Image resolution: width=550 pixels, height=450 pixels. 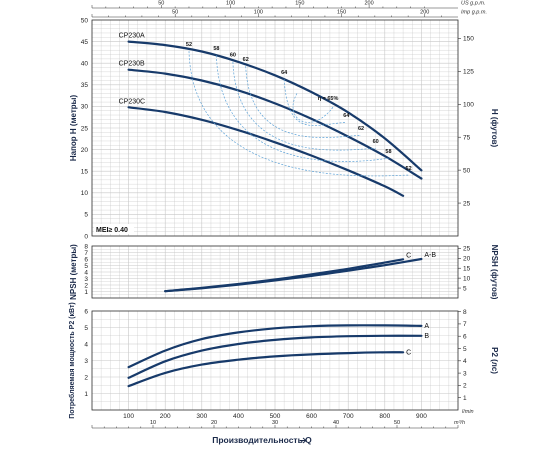 What do you see at coordinates (275, 416) in the screenshot?
I see `power-x-tick: 500` at bounding box center [275, 416].